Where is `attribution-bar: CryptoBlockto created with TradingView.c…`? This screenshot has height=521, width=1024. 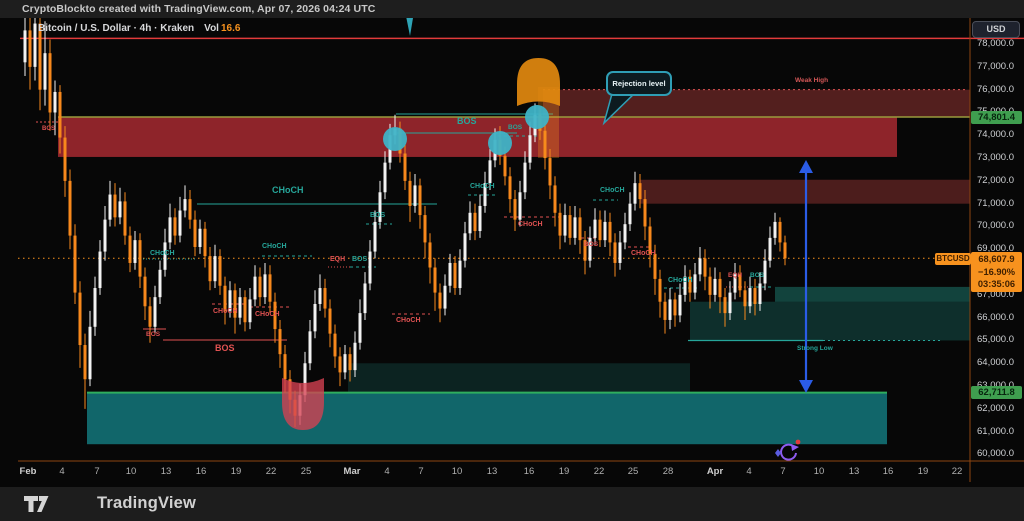
attribution-bar: CryptoBlockto created with TradingView.c… is located at coordinates (512, 9).